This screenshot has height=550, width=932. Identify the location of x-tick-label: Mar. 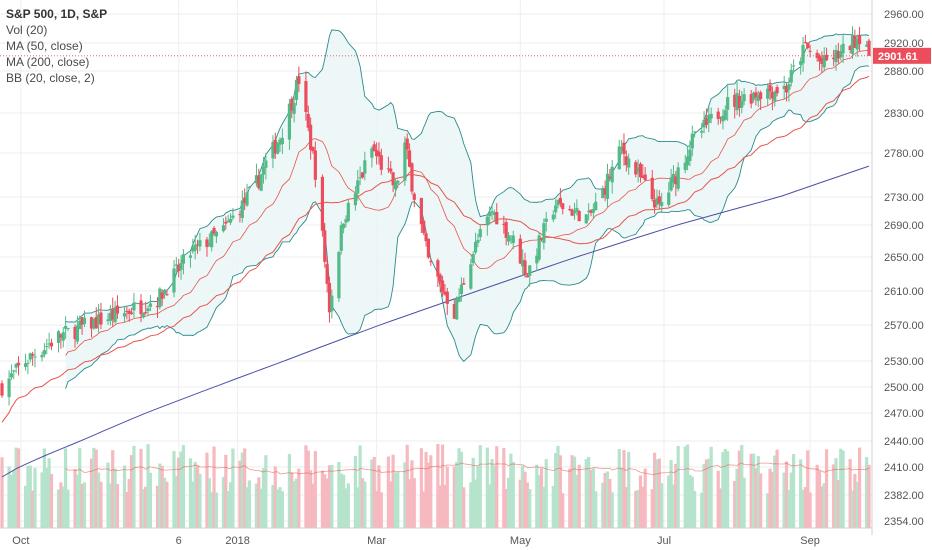
(376, 541).